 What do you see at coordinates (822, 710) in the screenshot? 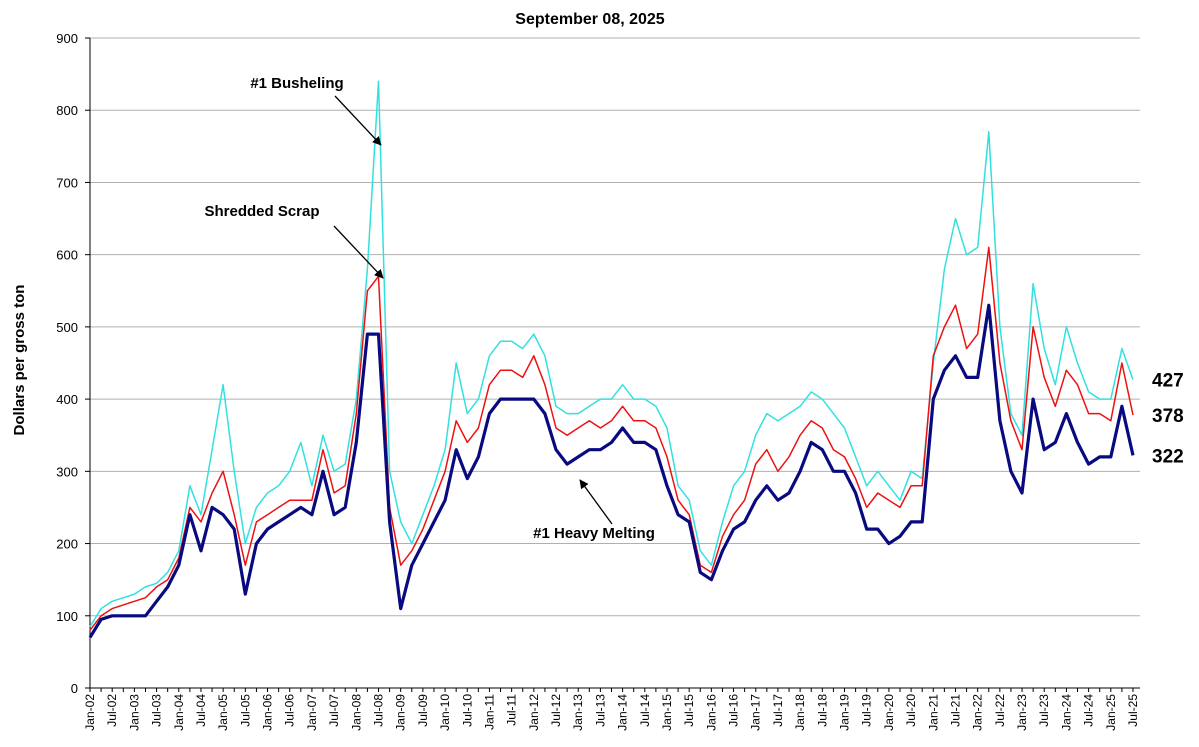
I see `x-tick-label: Jul-18` at bounding box center [822, 710].